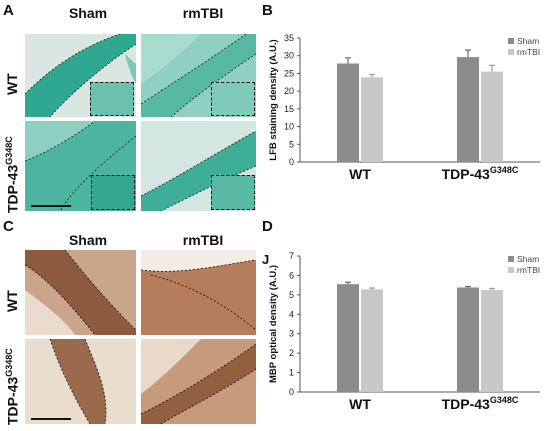  Describe the element at coordinates (289, 38) in the screenshot. I see `y-tick-label: 35` at that location.